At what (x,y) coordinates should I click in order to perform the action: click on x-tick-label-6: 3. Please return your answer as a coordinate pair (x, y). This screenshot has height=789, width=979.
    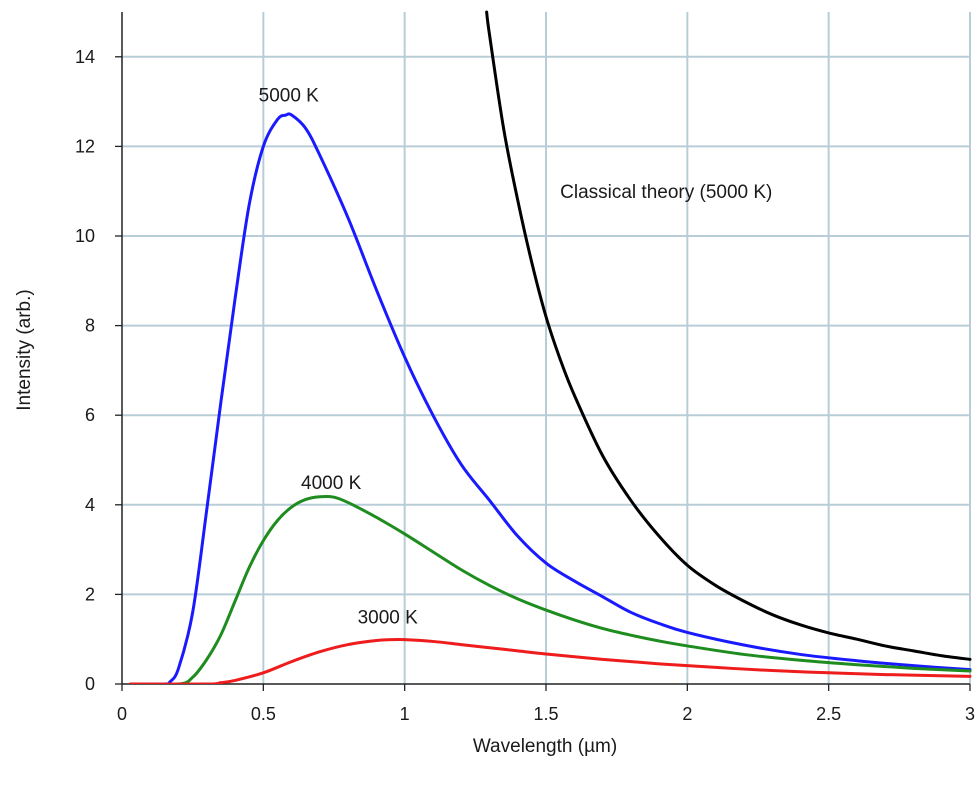
    Looking at the image, I should click on (970, 714).